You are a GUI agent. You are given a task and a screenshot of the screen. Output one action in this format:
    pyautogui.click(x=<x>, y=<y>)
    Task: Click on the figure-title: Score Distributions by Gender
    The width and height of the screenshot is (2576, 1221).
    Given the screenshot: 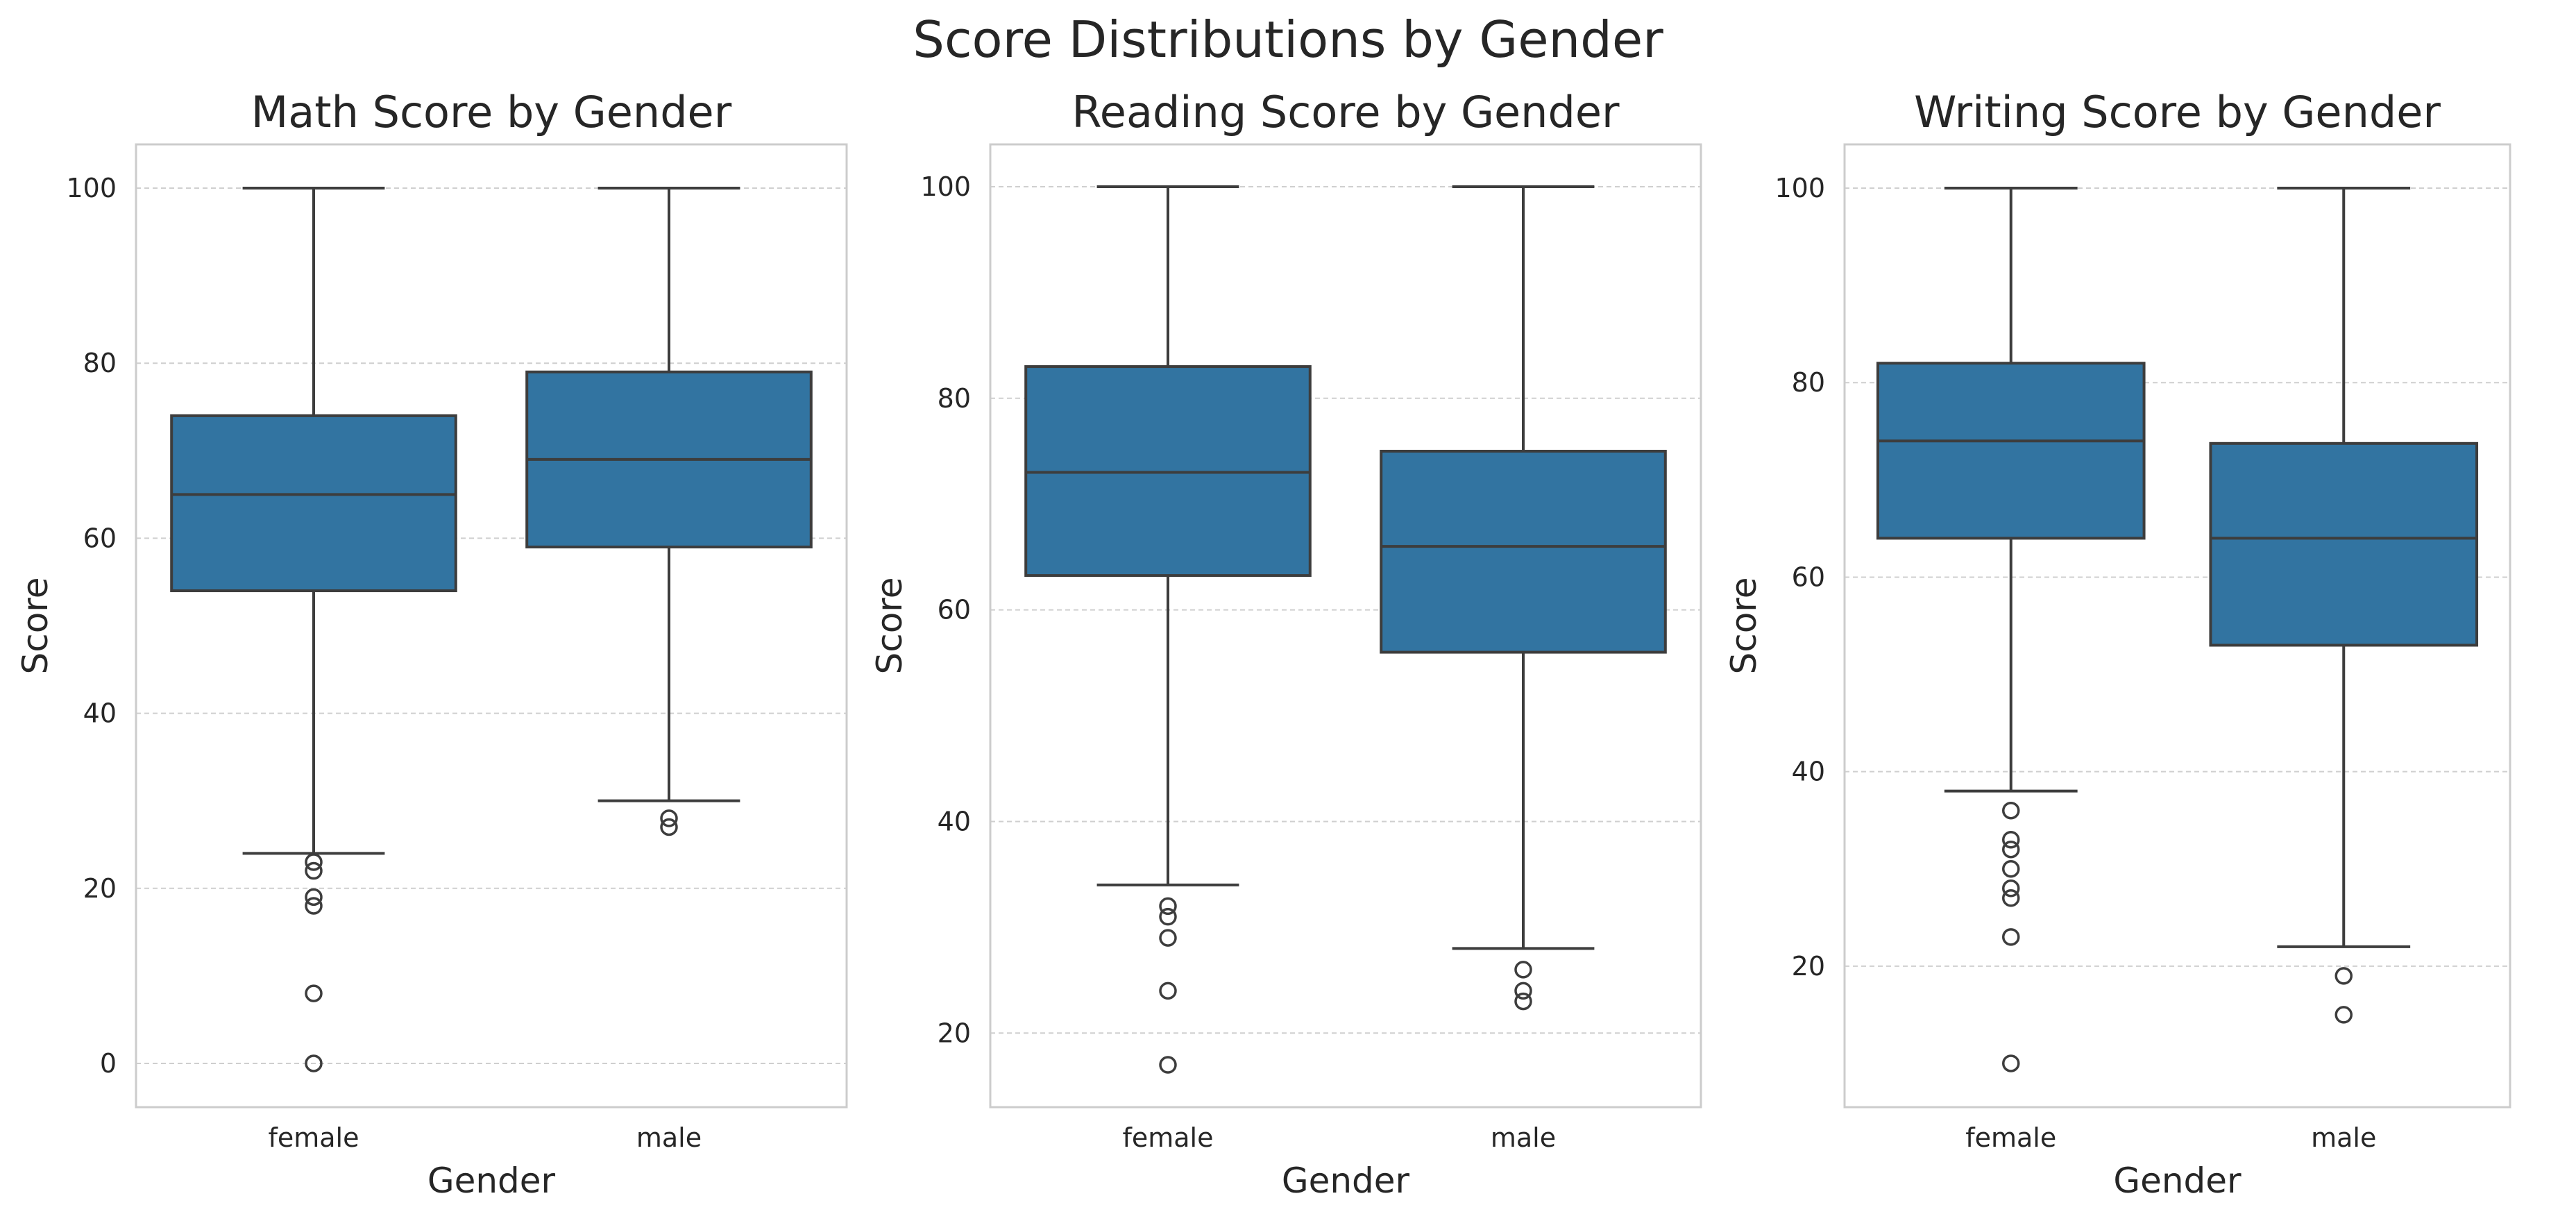 What is the action you would take?
    pyautogui.click(x=1288, y=39)
    